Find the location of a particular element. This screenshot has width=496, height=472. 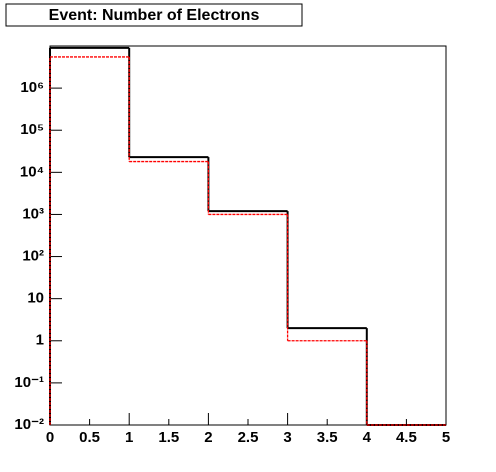

x-tick-label: 4.5 is located at coordinates (406, 437).